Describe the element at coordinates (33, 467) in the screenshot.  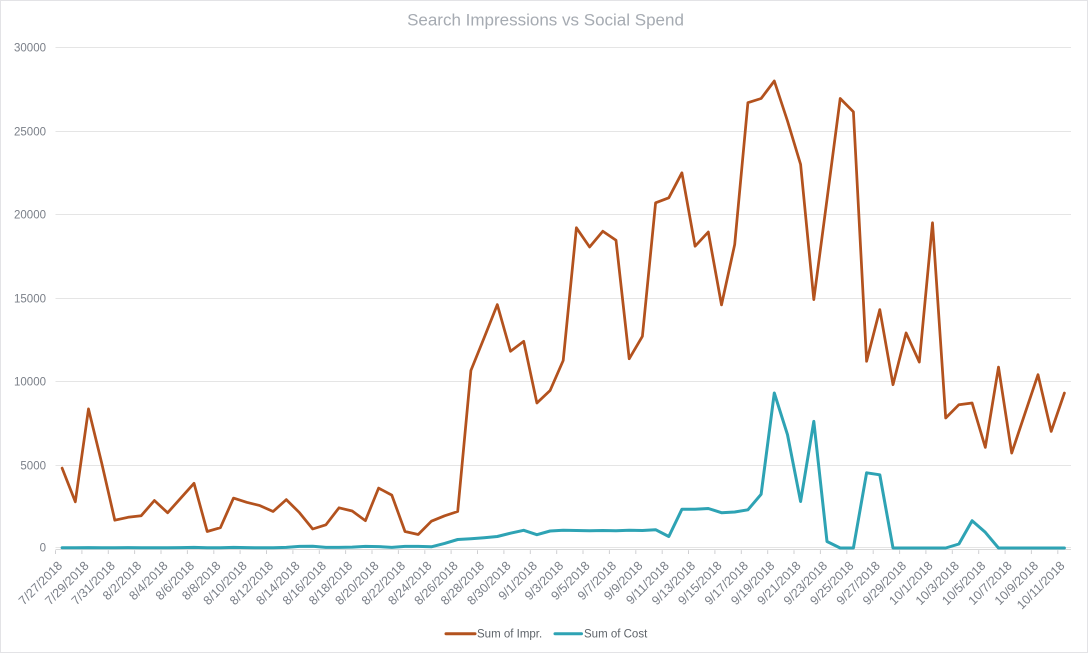
I see `svg-text: 5000` at that location.